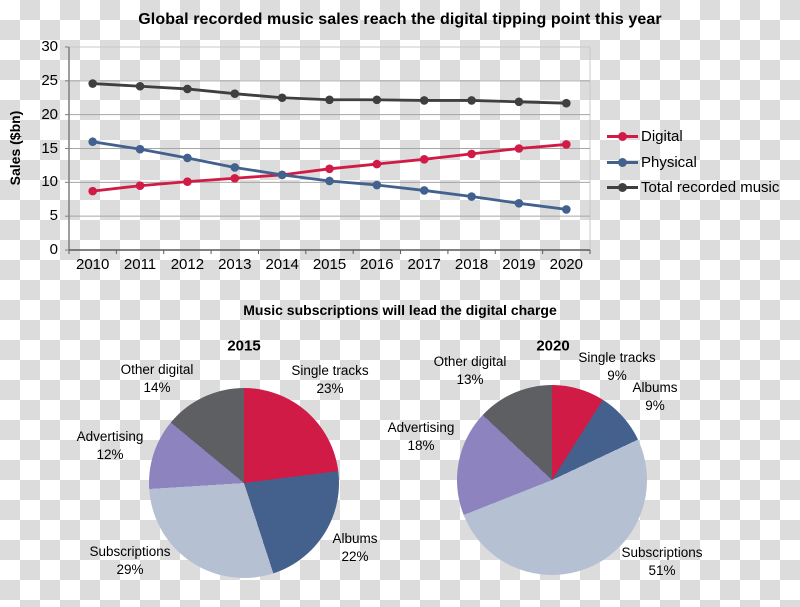  I want to click on x-axis-tick-label: 2015, so click(329, 264).